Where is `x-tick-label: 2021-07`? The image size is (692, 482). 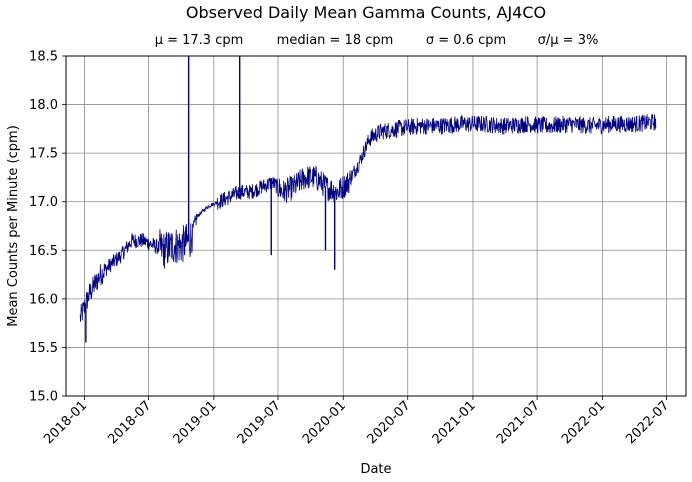
x-tick-label: 2021-07 is located at coordinates (518, 422).